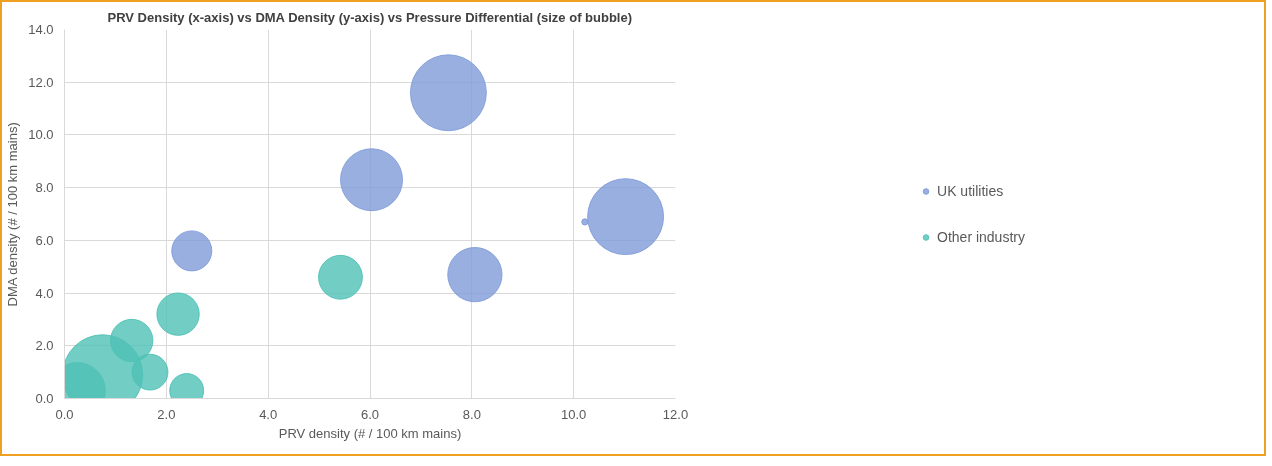 Image resolution: width=1272 pixels, height=466 pixels. What do you see at coordinates (41, 82) in the screenshot?
I see `y-tick-label: 12.0` at bounding box center [41, 82].